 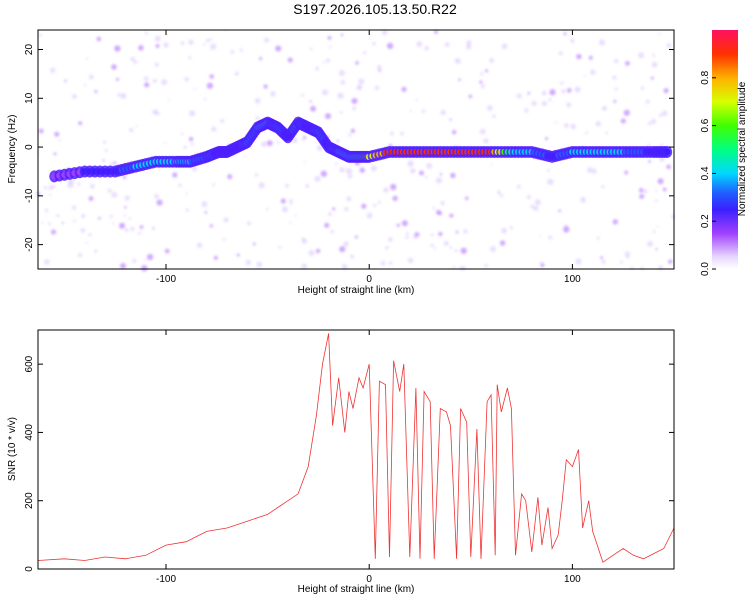 What do you see at coordinates (29, 147) in the screenshot?
I see `spectrogram-ytick-label: 0` at bounding box center [29, 147].